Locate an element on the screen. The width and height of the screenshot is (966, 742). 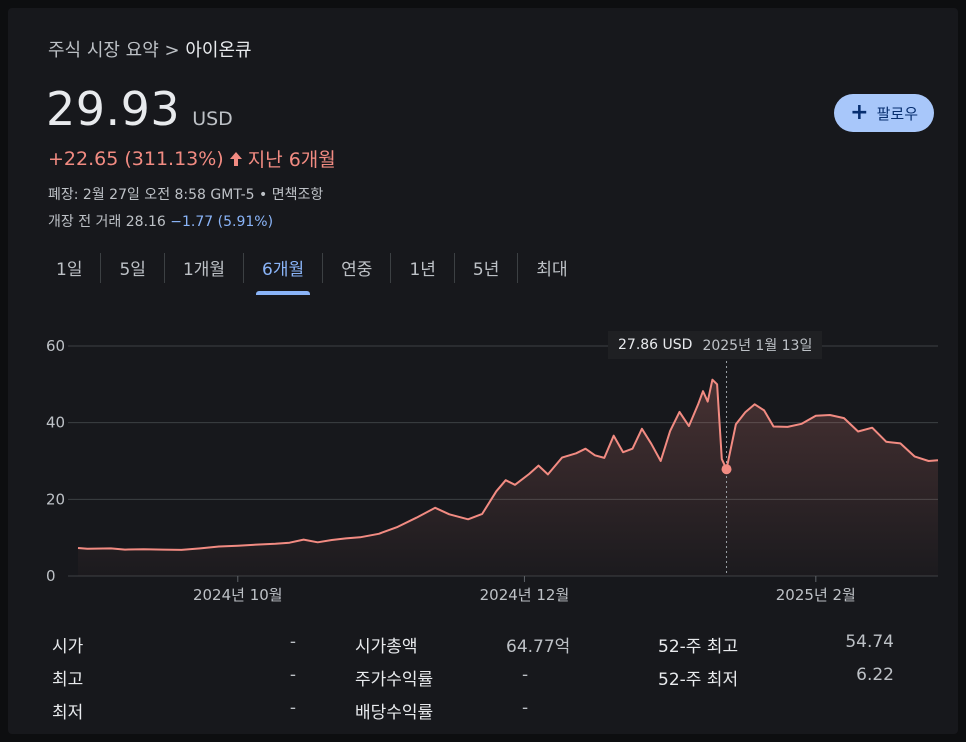
stat-52w-low-value: 6.22 is located at coordinates (875, 675).